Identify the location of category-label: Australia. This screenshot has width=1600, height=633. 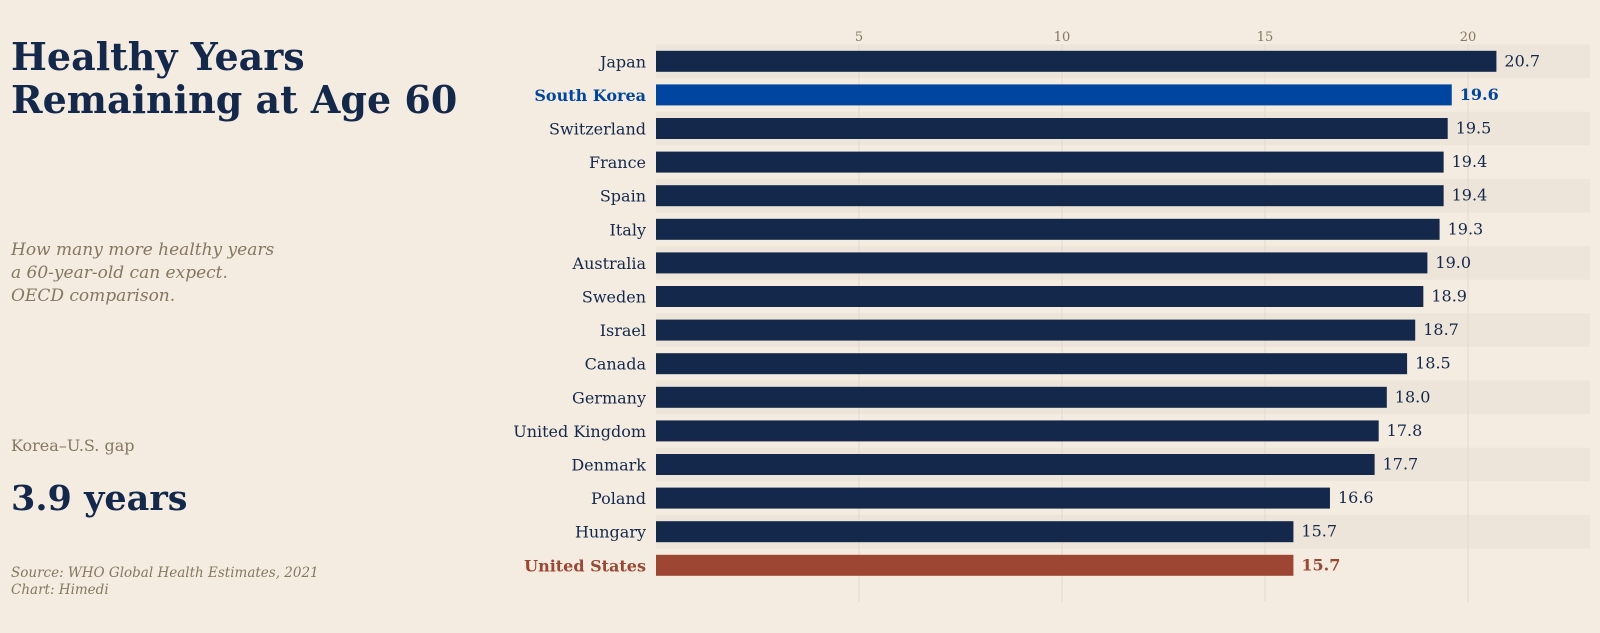
(609, 263).